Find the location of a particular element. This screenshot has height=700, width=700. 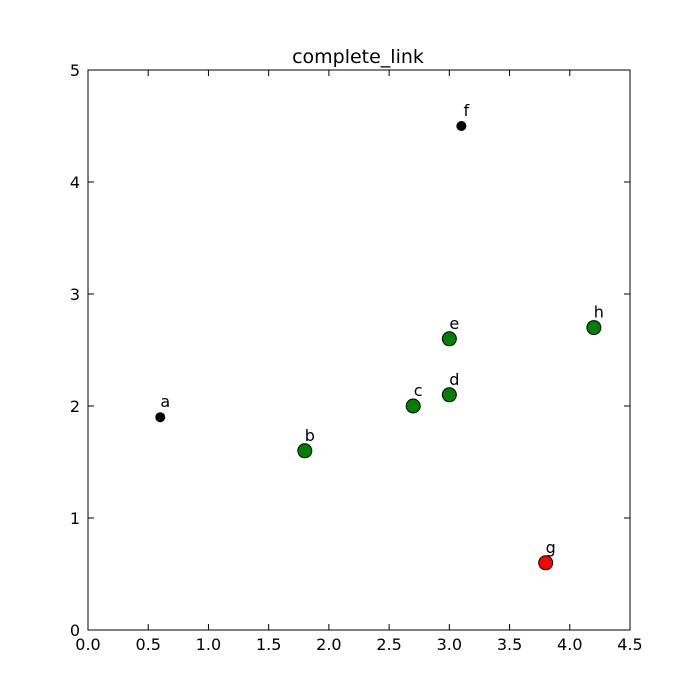

point-label-c: c is located at coordinates (418, 390).